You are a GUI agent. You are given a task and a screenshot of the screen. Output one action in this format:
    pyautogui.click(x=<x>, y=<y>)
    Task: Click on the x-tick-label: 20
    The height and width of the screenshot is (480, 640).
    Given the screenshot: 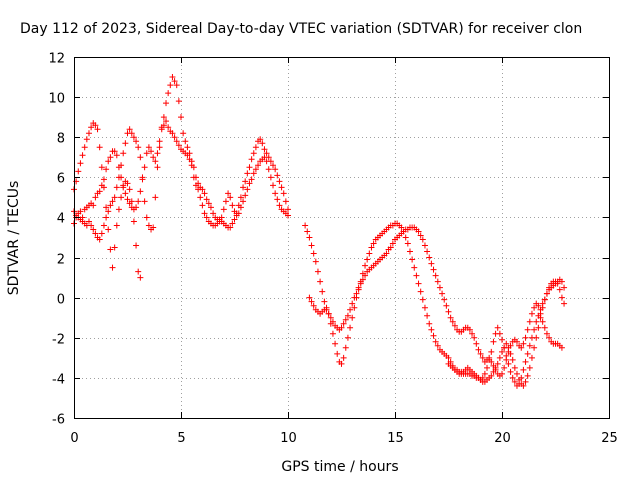 What is the action you would take?
    pyautogui.click(x=502, y=438)
    